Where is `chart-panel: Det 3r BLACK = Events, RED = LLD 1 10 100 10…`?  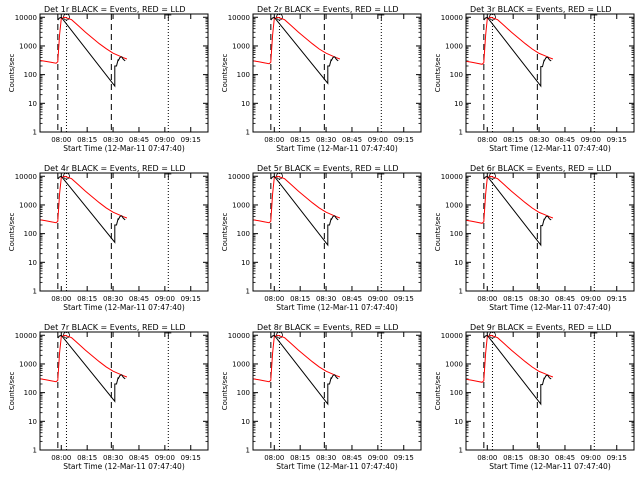 chart-panel: Det 3r BLACK = Events, RED = LLD 1 10 100 10… is located at coordinates (534, 79).